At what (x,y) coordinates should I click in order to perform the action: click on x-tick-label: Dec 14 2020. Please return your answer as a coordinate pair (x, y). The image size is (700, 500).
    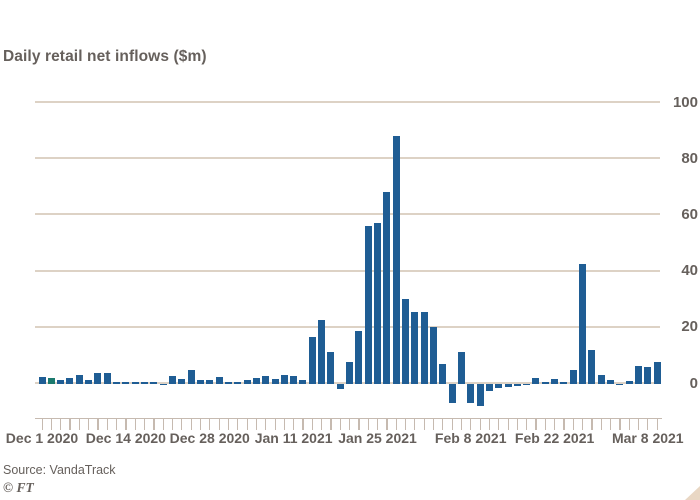
    Looking at the image, I should click on (125, 438).